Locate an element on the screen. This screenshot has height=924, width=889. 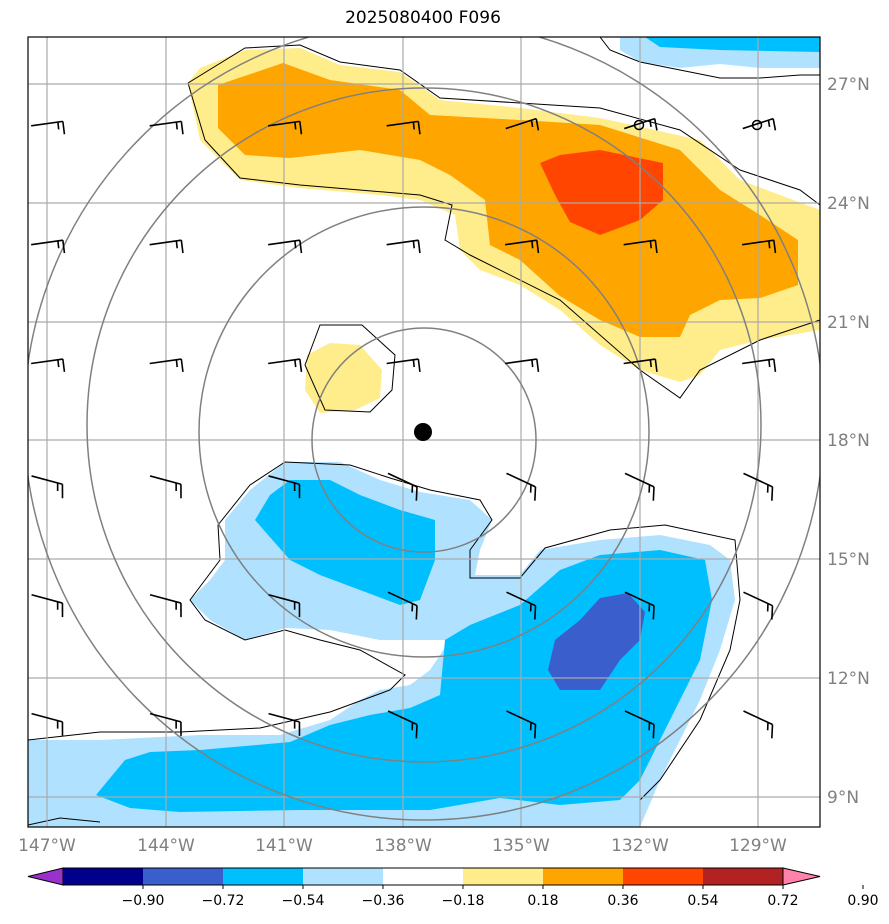
colorbar-frame is located at coordinates (423, 876).